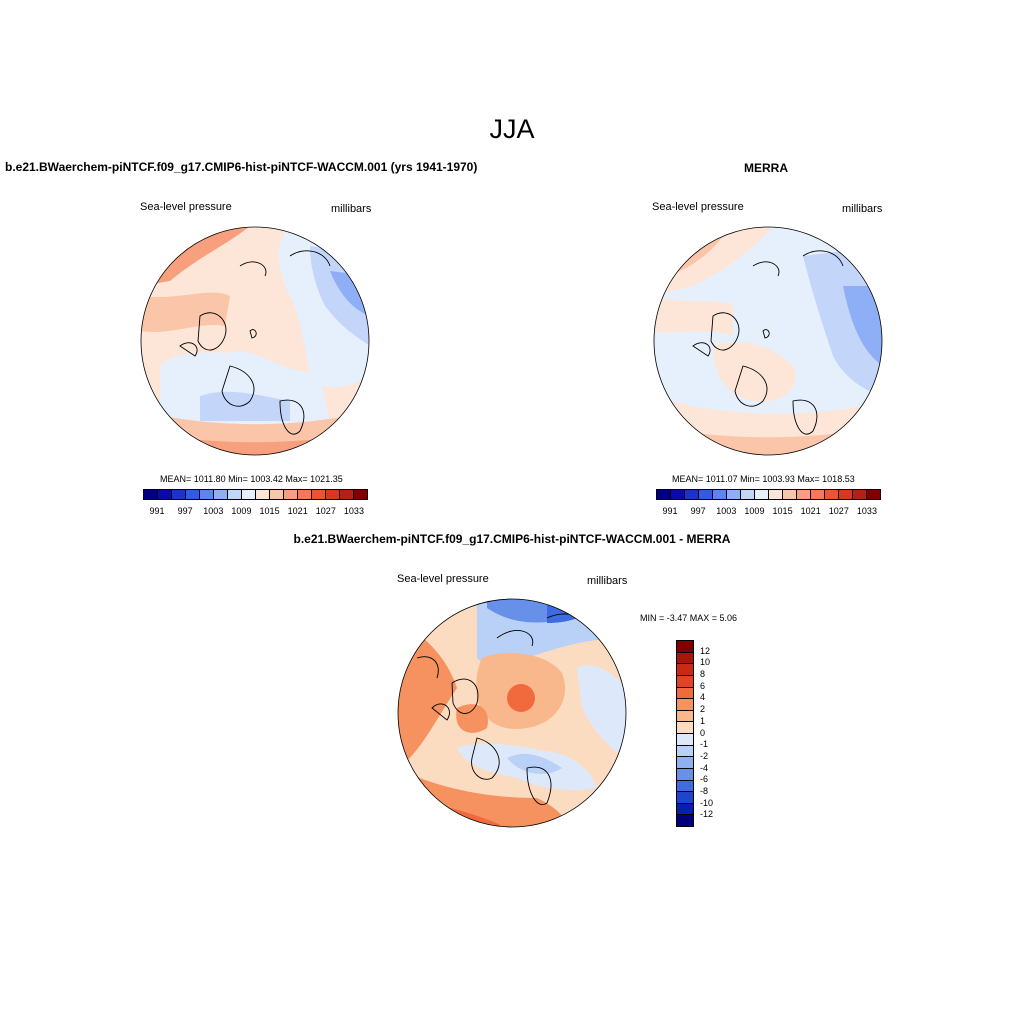 Image resolution: width=1024 pixels, height=1024 pixels. I want to click on panel1-colorbar-label: 1021, so click(297, 511).